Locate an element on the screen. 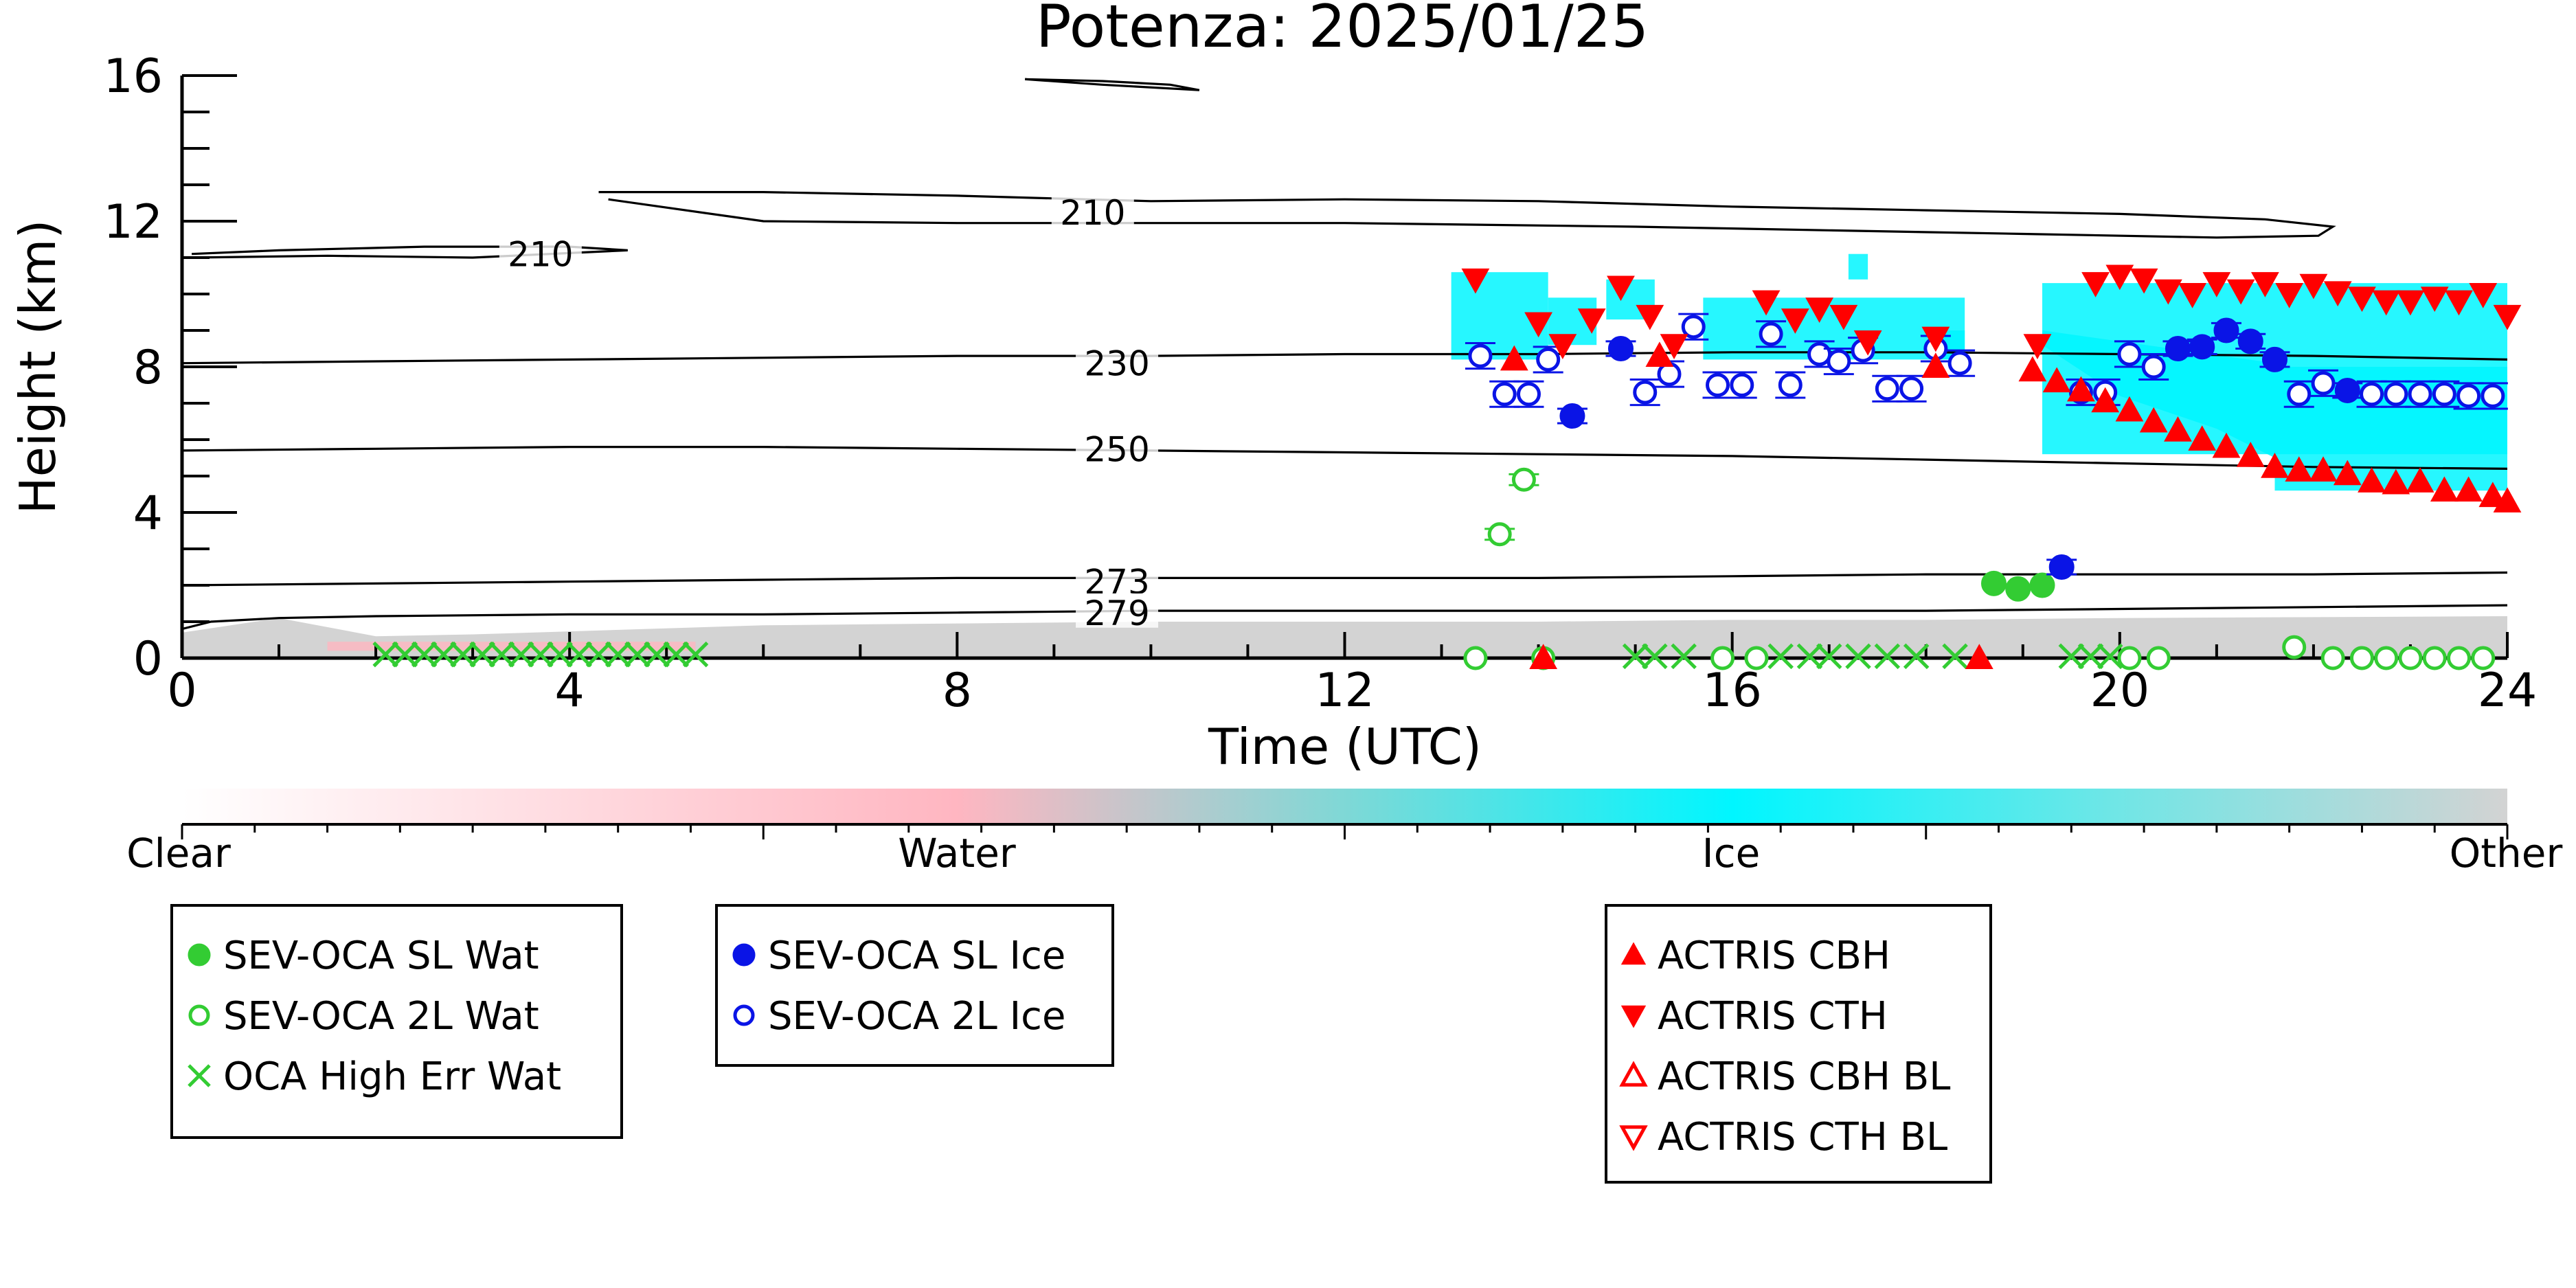 The image size is (2576, 1288). contour-label-210: 210 is located at coordinates (540, 255).